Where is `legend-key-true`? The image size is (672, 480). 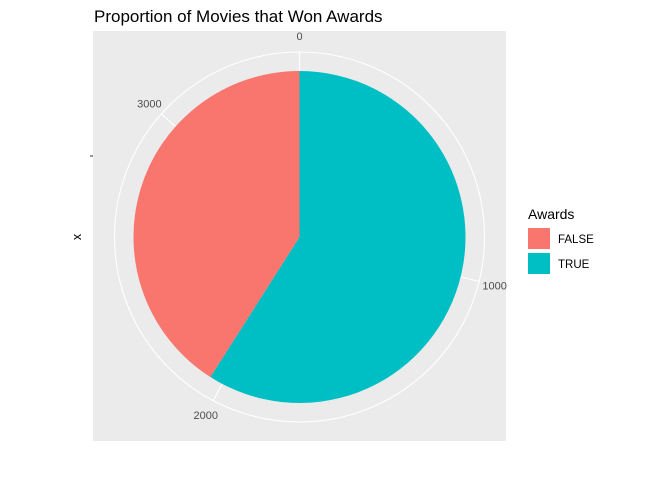 legend-key-true is located at coordinates (539, 263).